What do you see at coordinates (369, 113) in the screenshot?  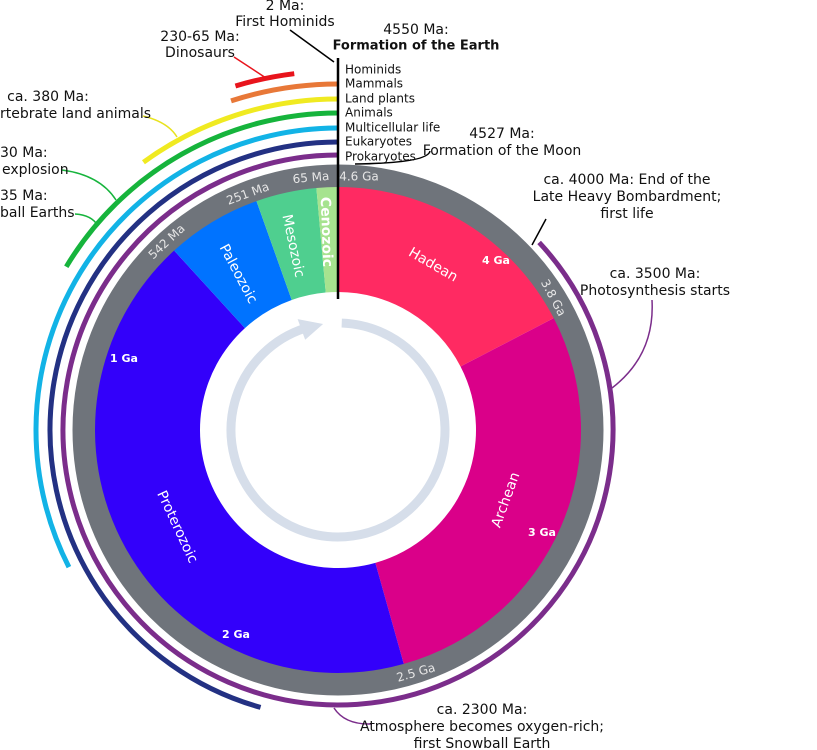 I see `lineage-label: Animals` at bounding box center [369, 113].